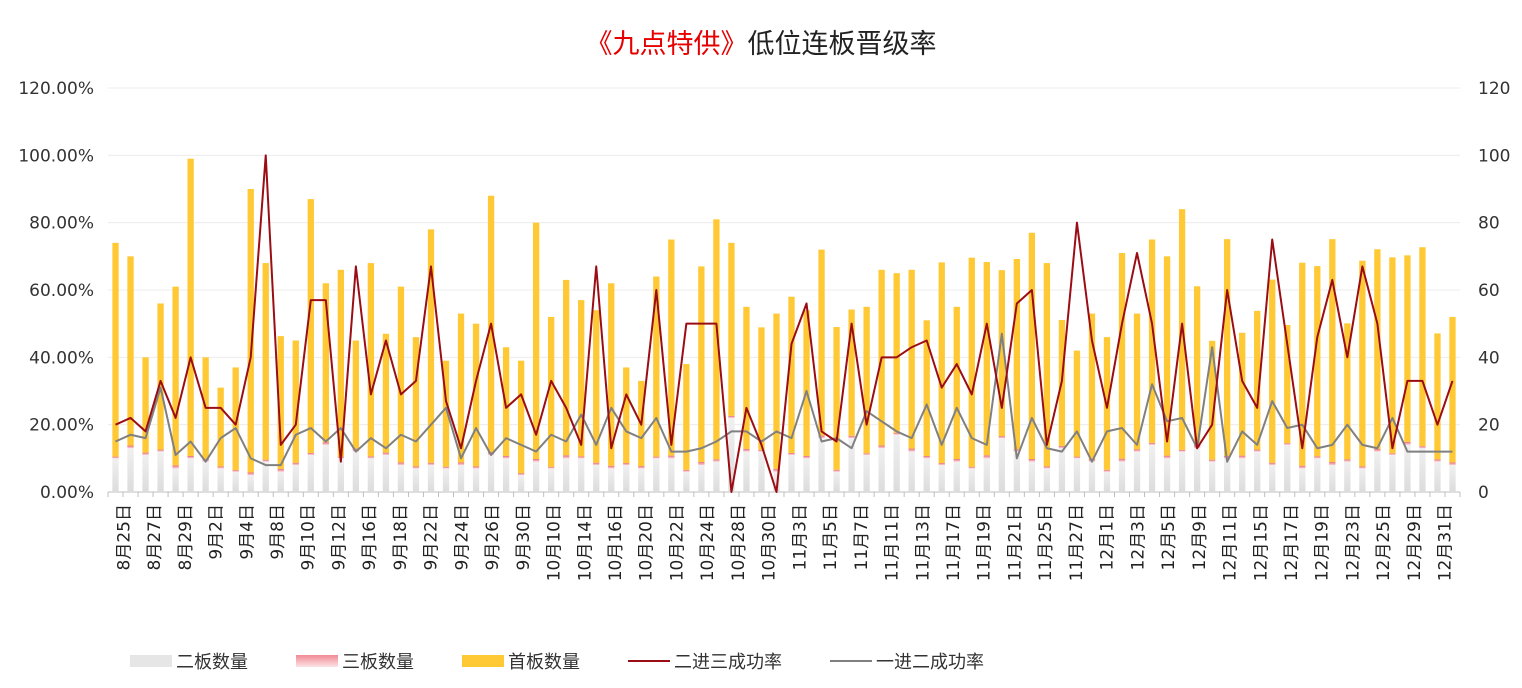 Image resolution: width=1522 pixels, height=688 pixels. Describe the element at coordinates (155, 537) in the screenshot. I see `x-tick-label: 8月27日` at that location.